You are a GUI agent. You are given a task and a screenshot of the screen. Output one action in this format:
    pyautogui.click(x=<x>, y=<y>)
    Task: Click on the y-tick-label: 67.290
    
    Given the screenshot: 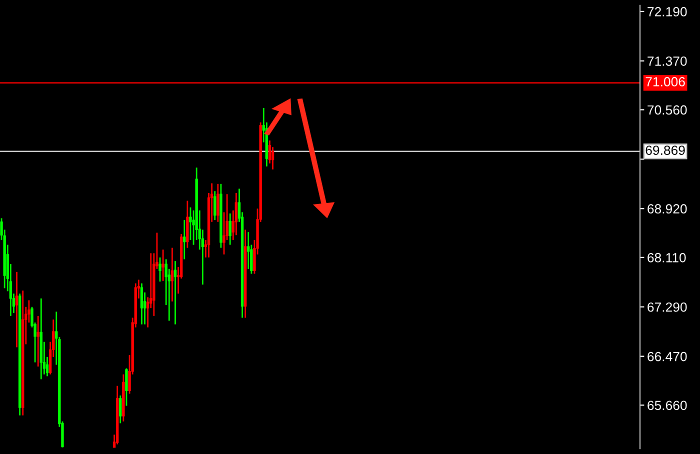 What is the action you would take?
    pyautogui.click(x=667, y=307)
    